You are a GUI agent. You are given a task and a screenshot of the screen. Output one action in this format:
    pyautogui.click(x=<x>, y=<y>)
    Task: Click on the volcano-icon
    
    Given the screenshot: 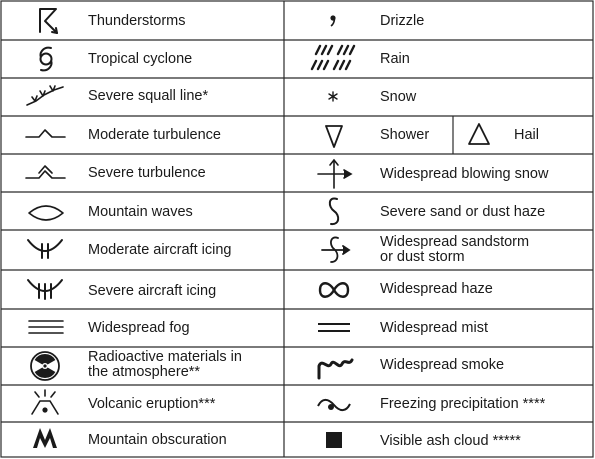 What is the action you would take?
    pyautogui.click(x=45, y=402)
    